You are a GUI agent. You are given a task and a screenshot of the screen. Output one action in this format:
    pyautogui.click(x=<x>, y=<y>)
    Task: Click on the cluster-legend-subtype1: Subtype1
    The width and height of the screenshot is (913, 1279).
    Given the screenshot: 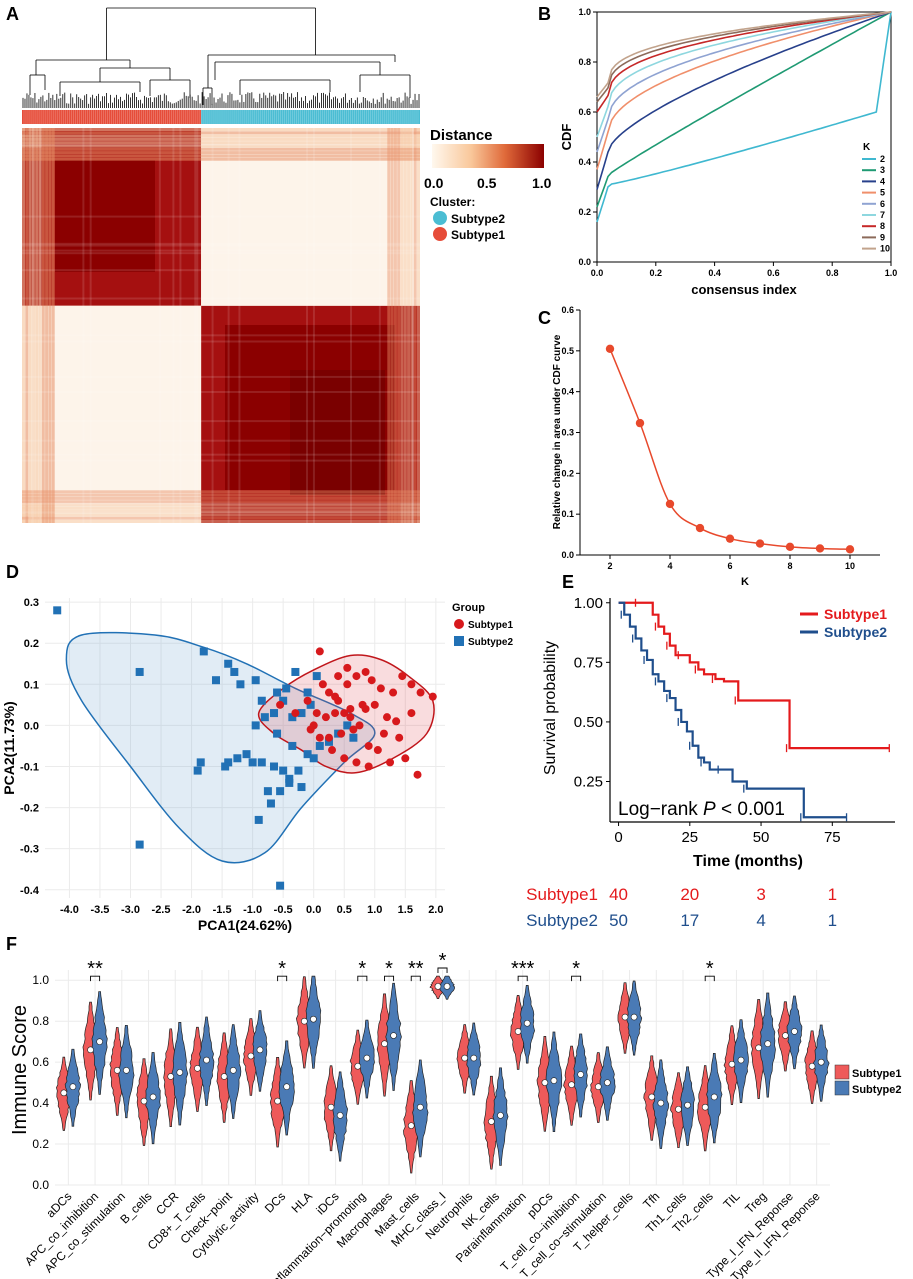 What is the action you would take?
    pyautogui.click(x=478, y=235)
    